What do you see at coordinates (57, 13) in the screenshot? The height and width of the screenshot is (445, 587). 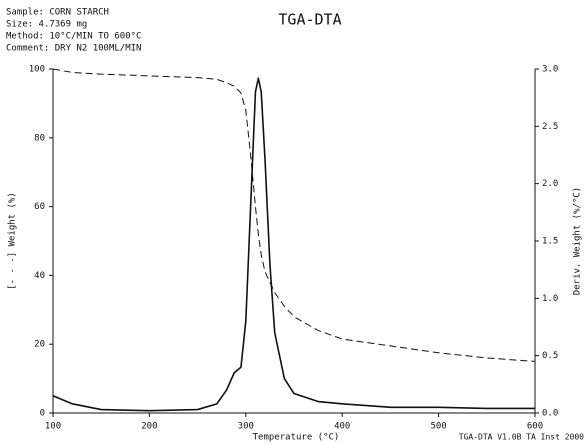 I see `info-line: Sample: CORN STARCH` at bounding box center [57, 13].